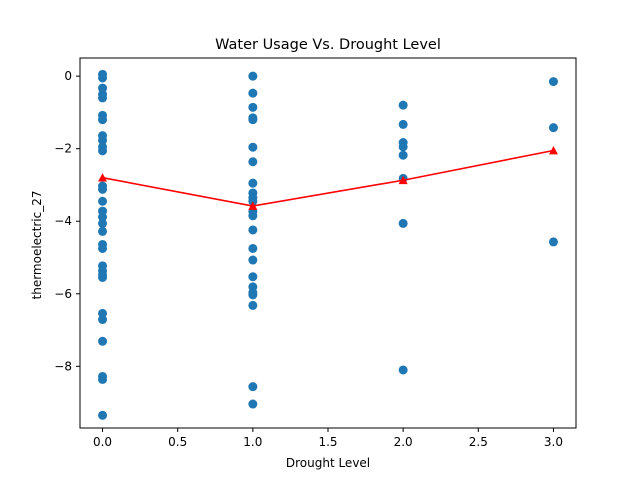  What do you see at coordinates (403, 442) in the screenshot?
I see `x-tick-label: 2.0` at bounding box center [403, 442].